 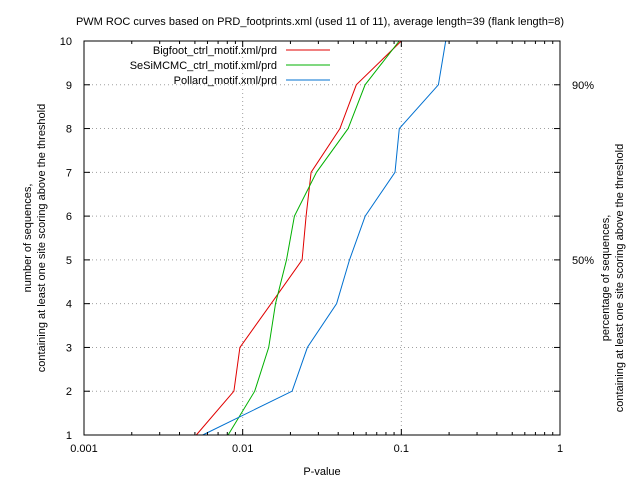 What do you see at coordinates (69, 348) in the screenshot?
I see `y-tick-label: 3` at bounding box center [69, 348].